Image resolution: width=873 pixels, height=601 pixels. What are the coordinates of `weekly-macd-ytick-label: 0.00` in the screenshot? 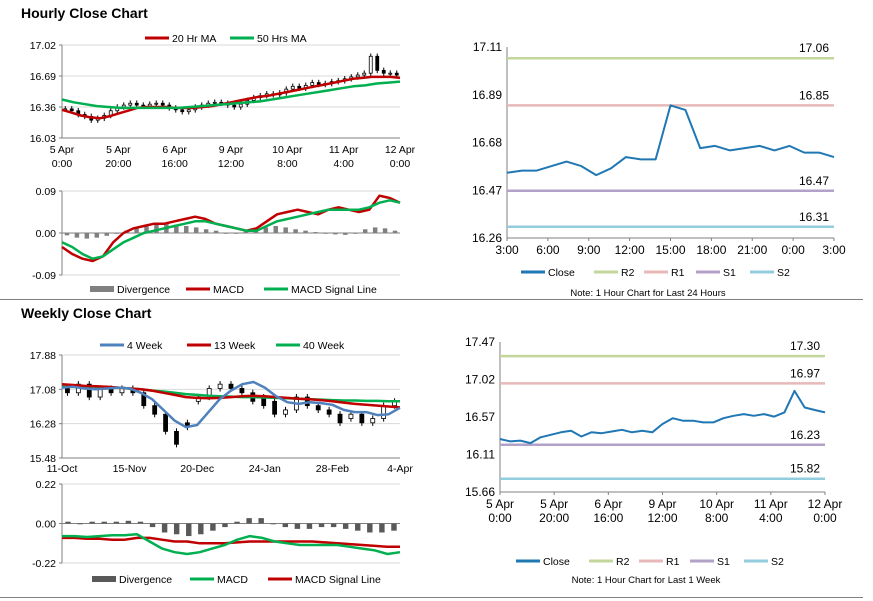 It's located at (46, 525).